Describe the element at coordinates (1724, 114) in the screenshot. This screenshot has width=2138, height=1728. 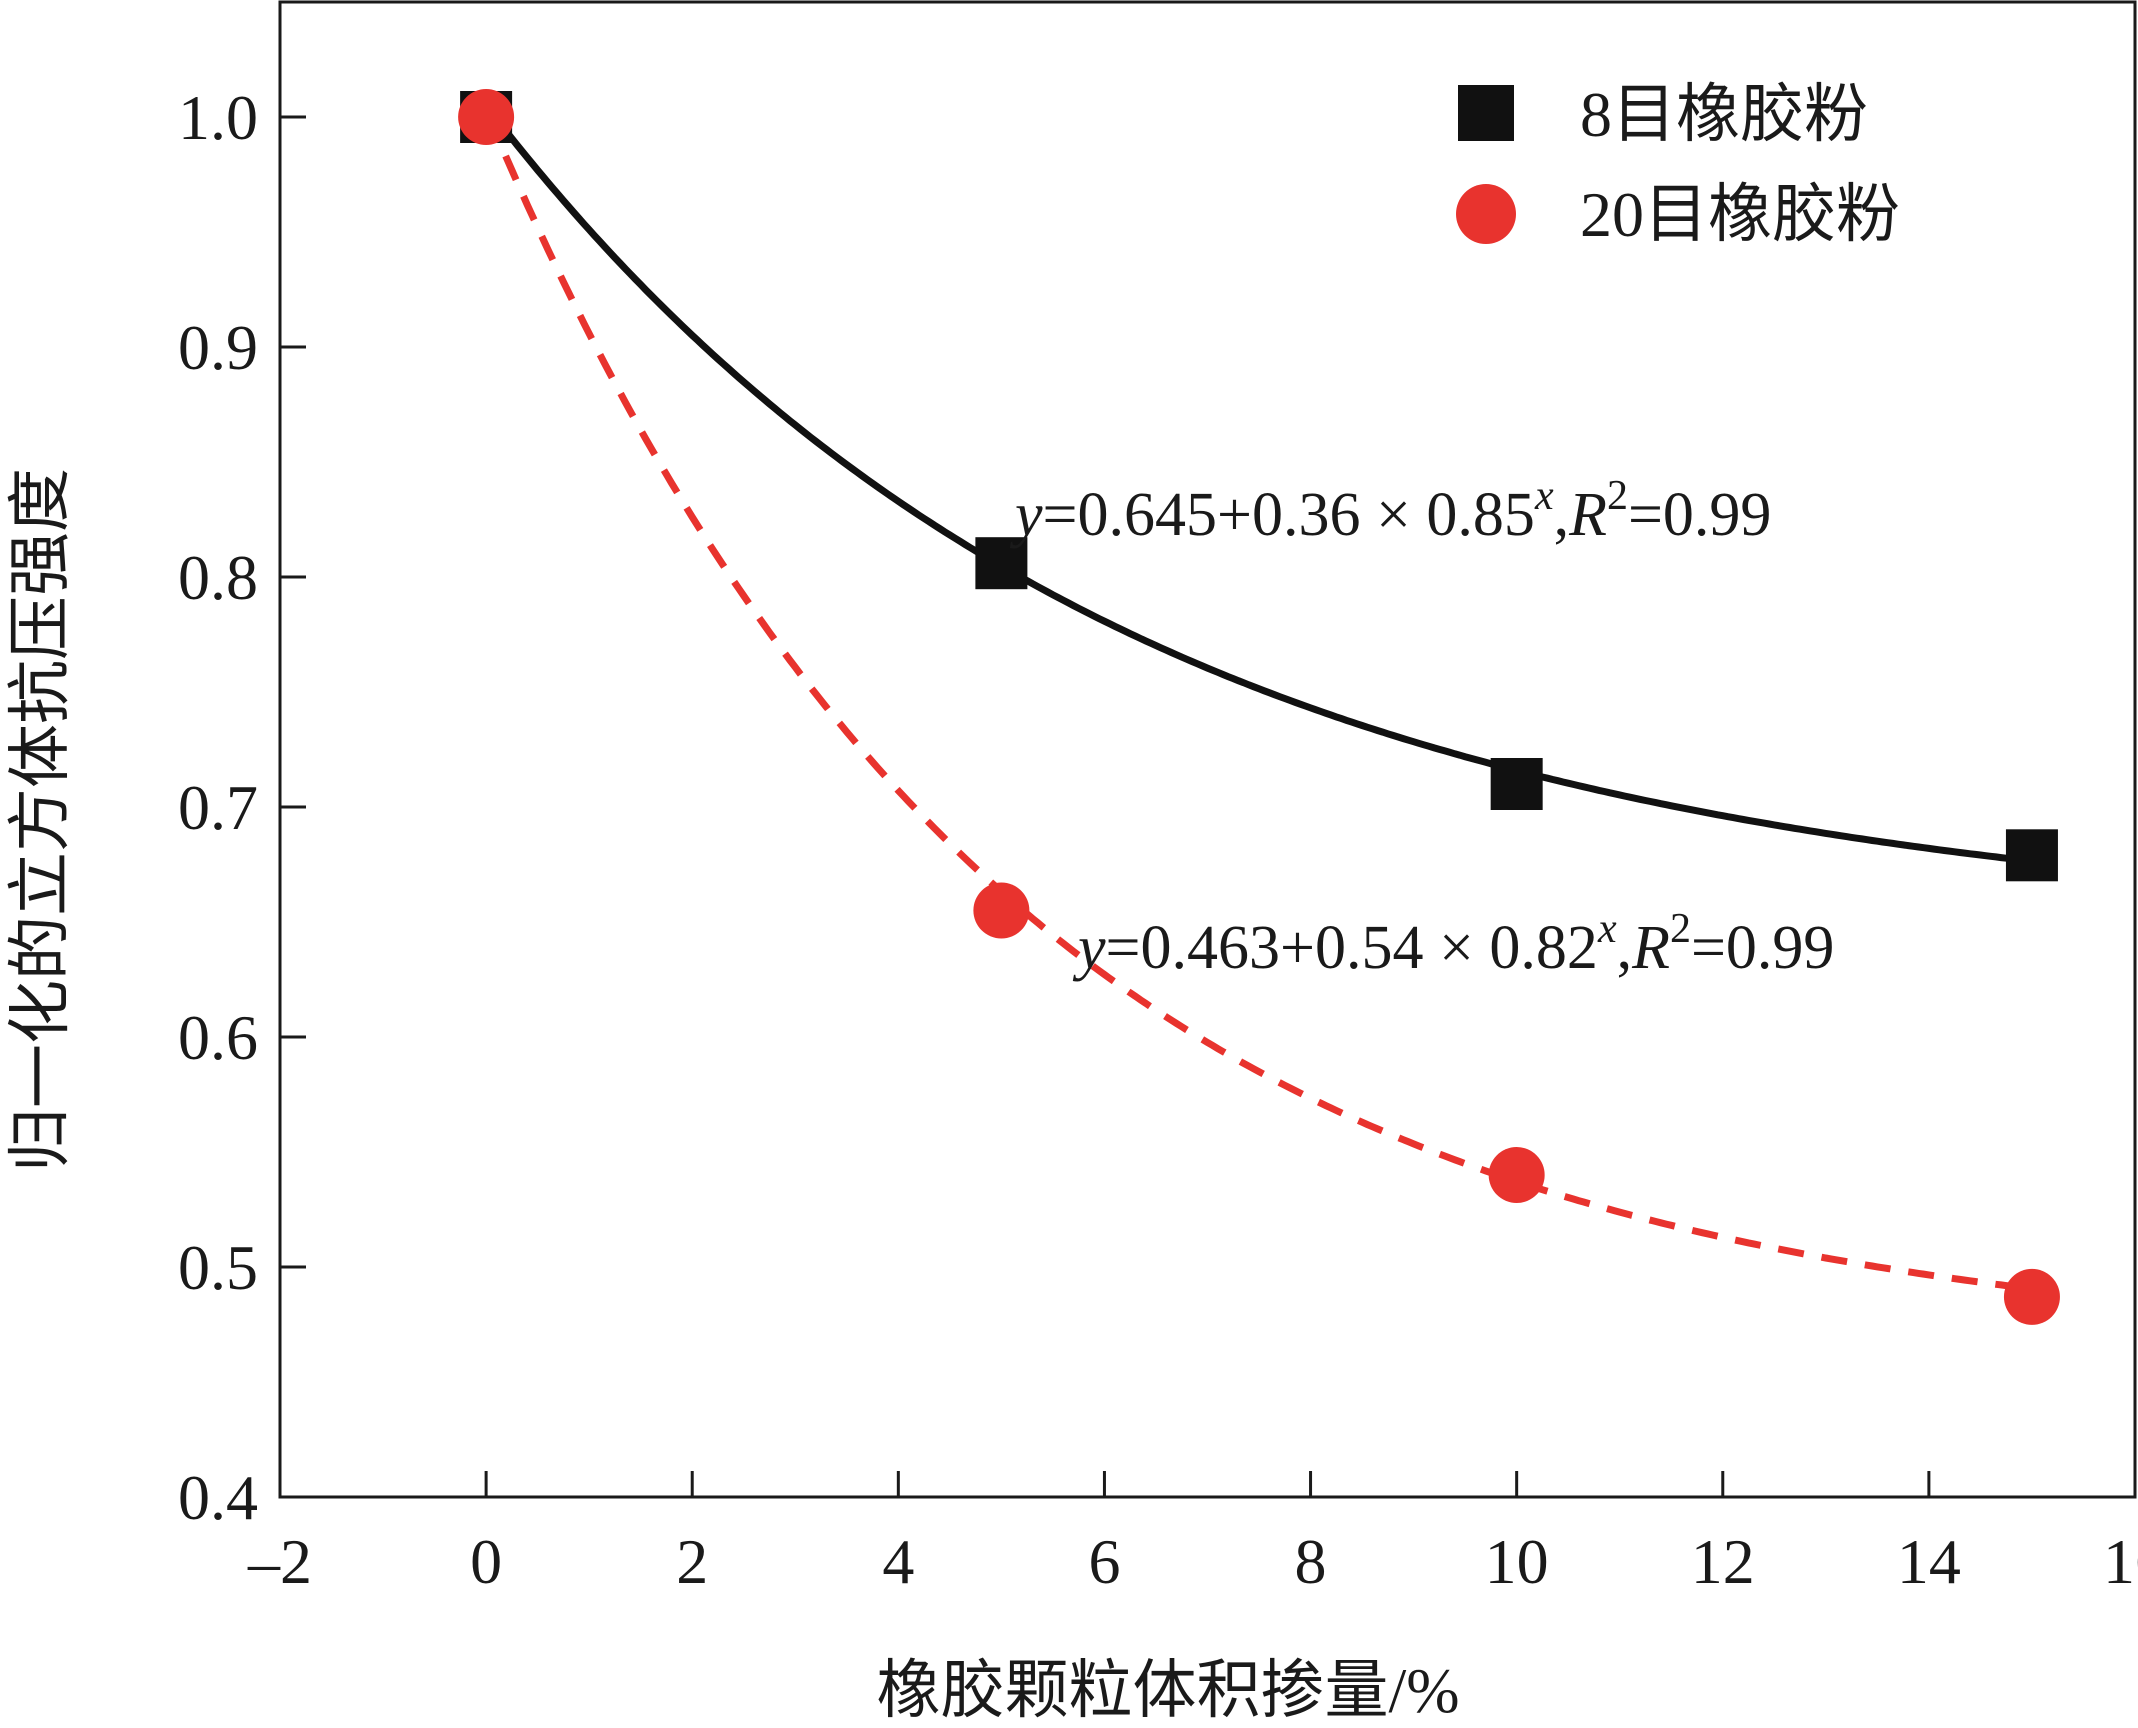
I see `legend-label-8-mesh: 8目橡胶粉` at that location.